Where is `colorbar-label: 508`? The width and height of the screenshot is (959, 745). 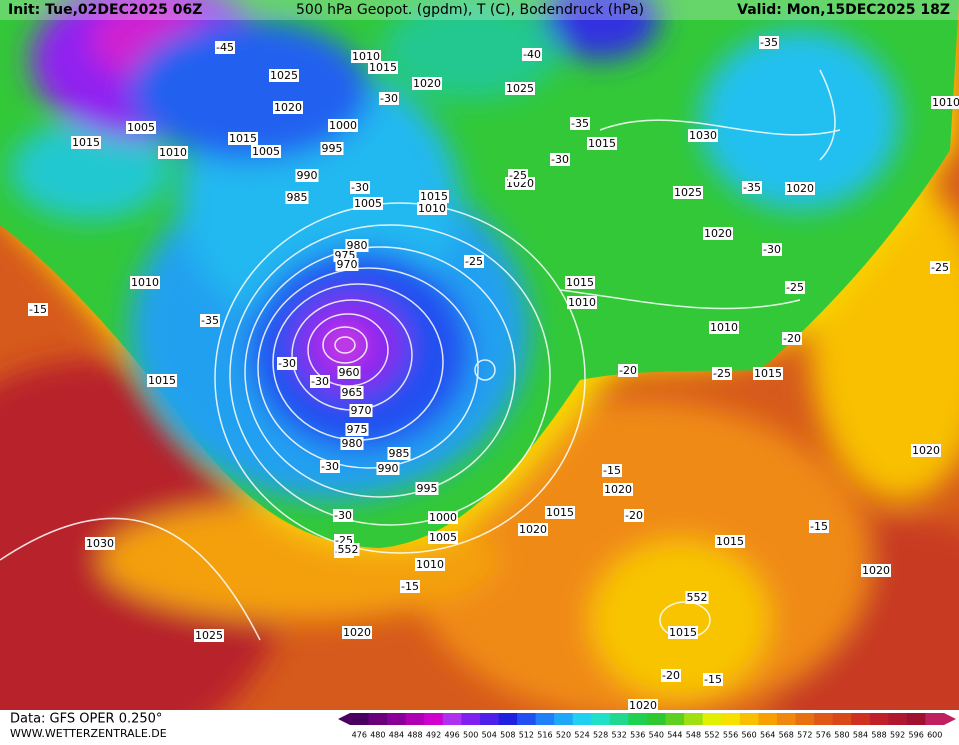
colorbar-label: 508 is located at coordinates (507, 735).